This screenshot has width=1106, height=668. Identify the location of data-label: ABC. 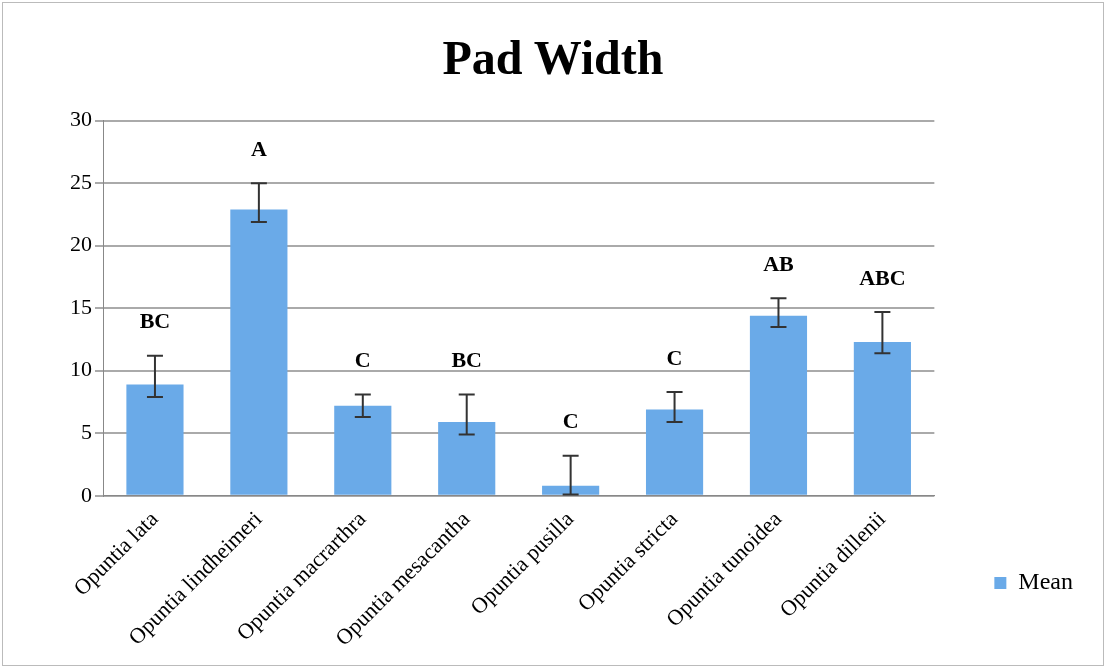
(882, 277).